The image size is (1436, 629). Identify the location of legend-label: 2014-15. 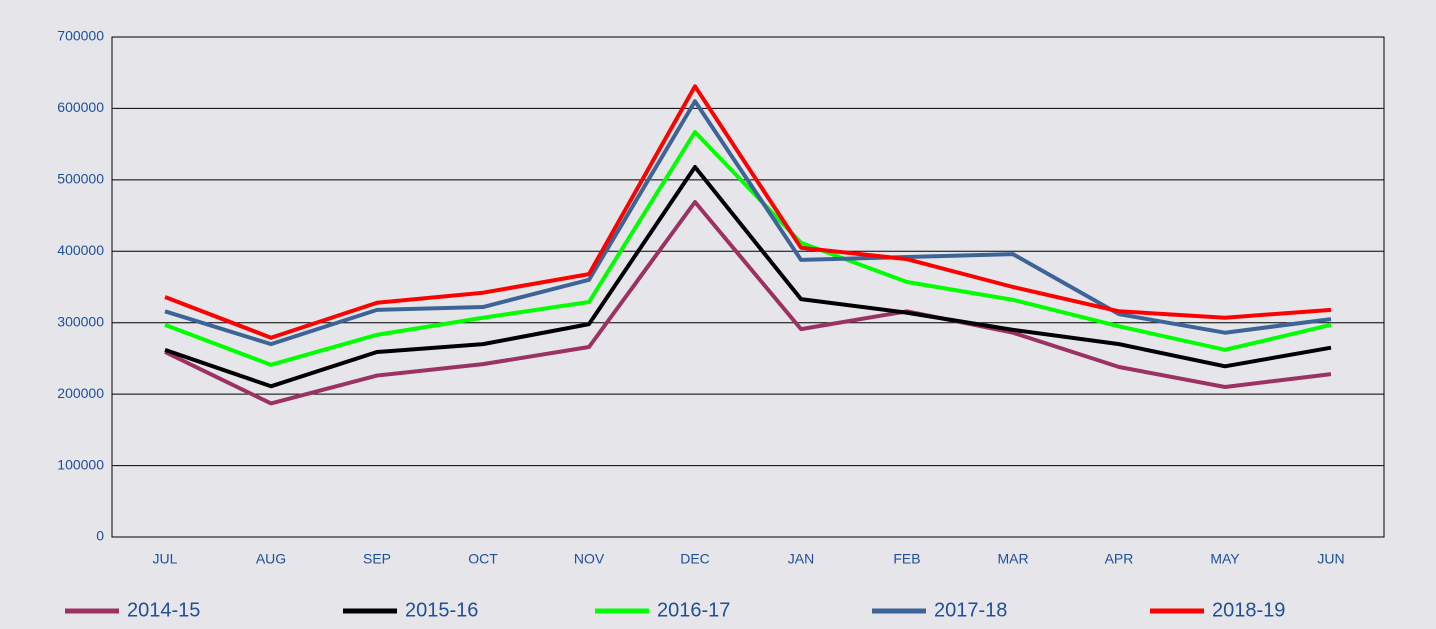
(163, 610).